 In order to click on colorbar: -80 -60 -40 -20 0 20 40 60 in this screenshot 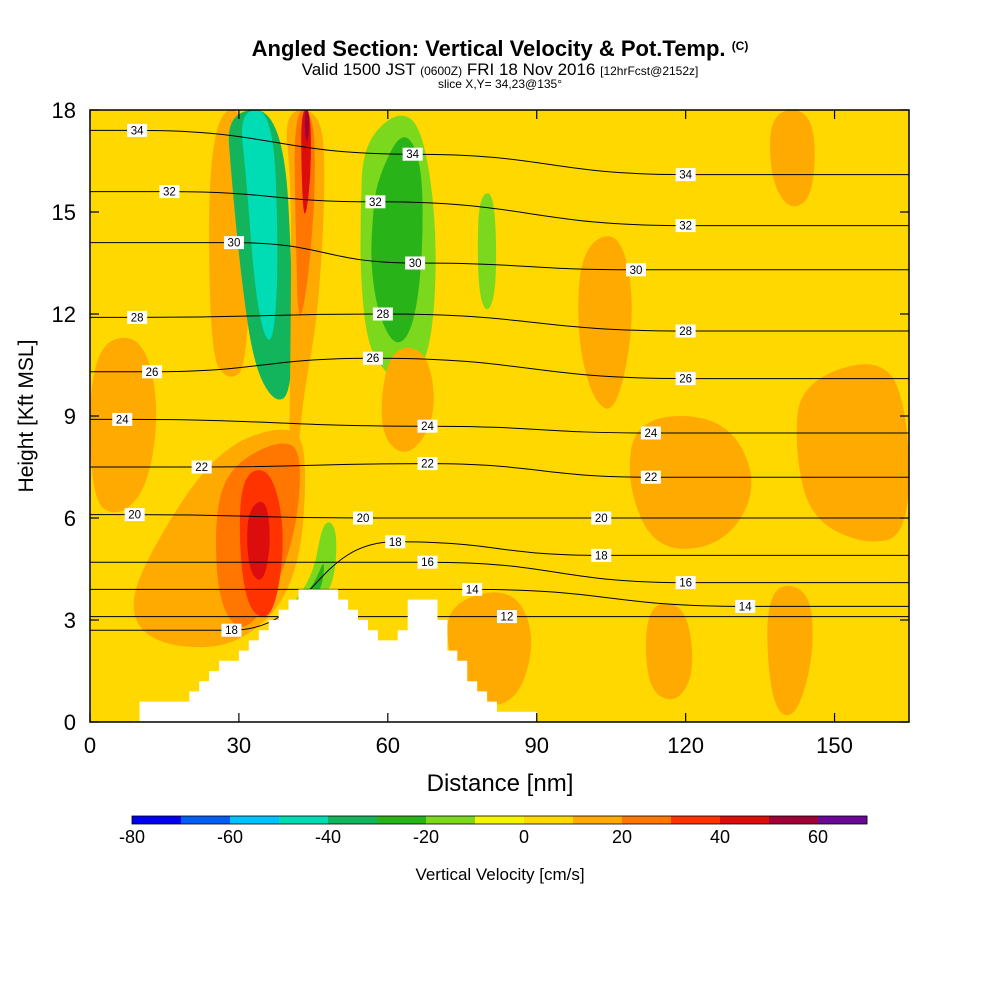, I will do `click(493, 831)`.